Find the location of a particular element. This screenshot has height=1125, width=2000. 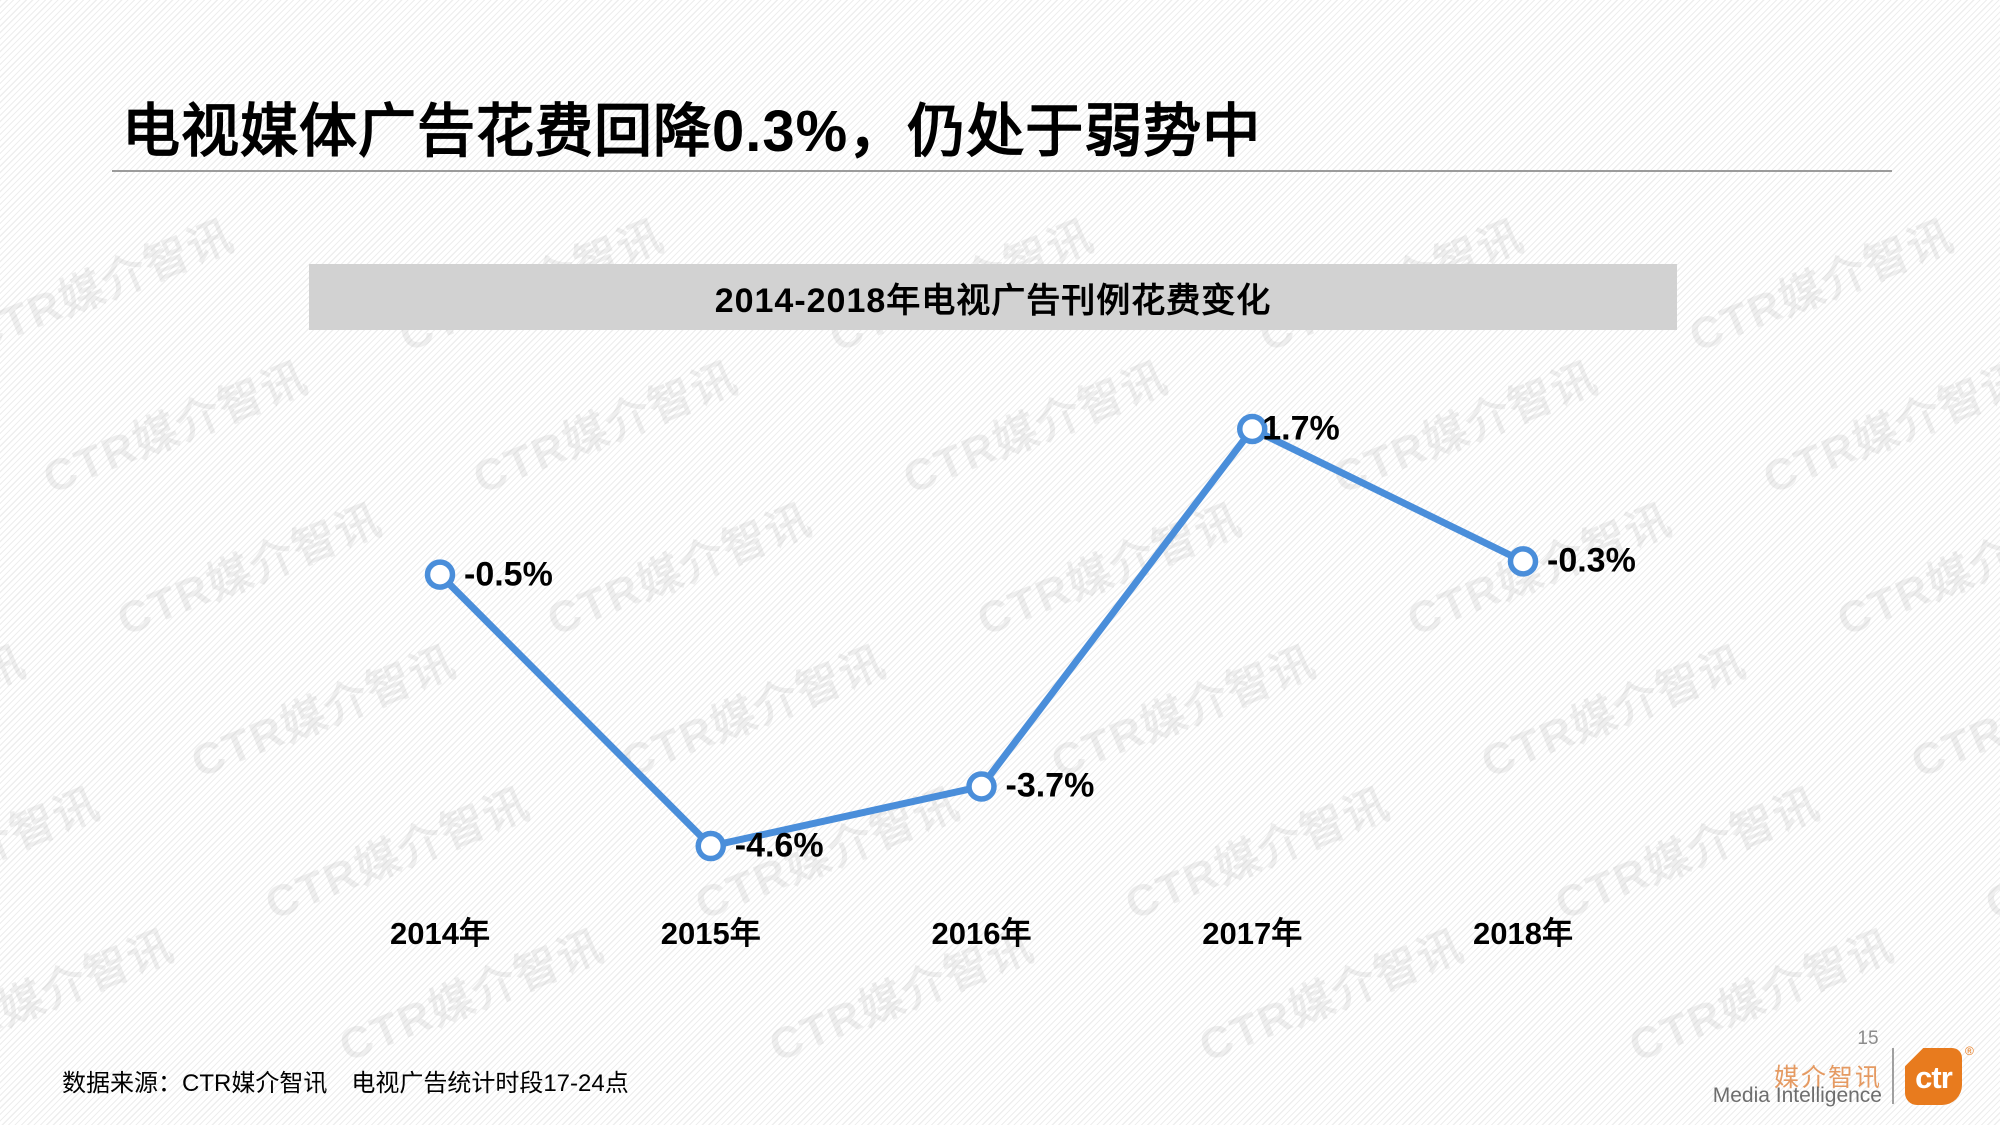

x-axis-label: 2014年 is located at coordinates (440, 933).